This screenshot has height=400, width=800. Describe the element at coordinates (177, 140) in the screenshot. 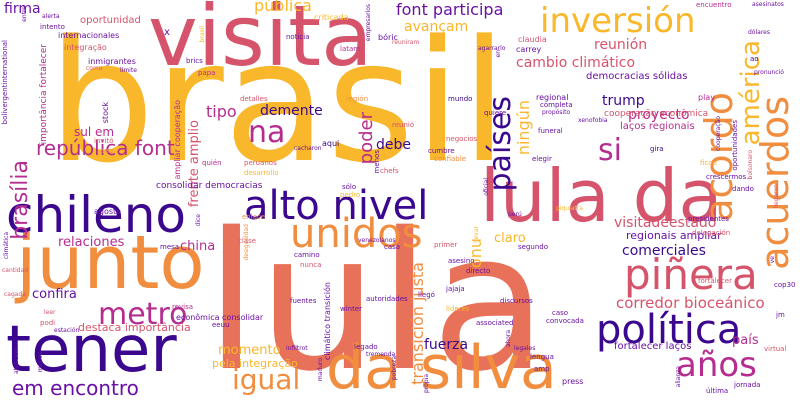

I see `word-ampliar-cooperacao: ampliar cooperação` at that location.